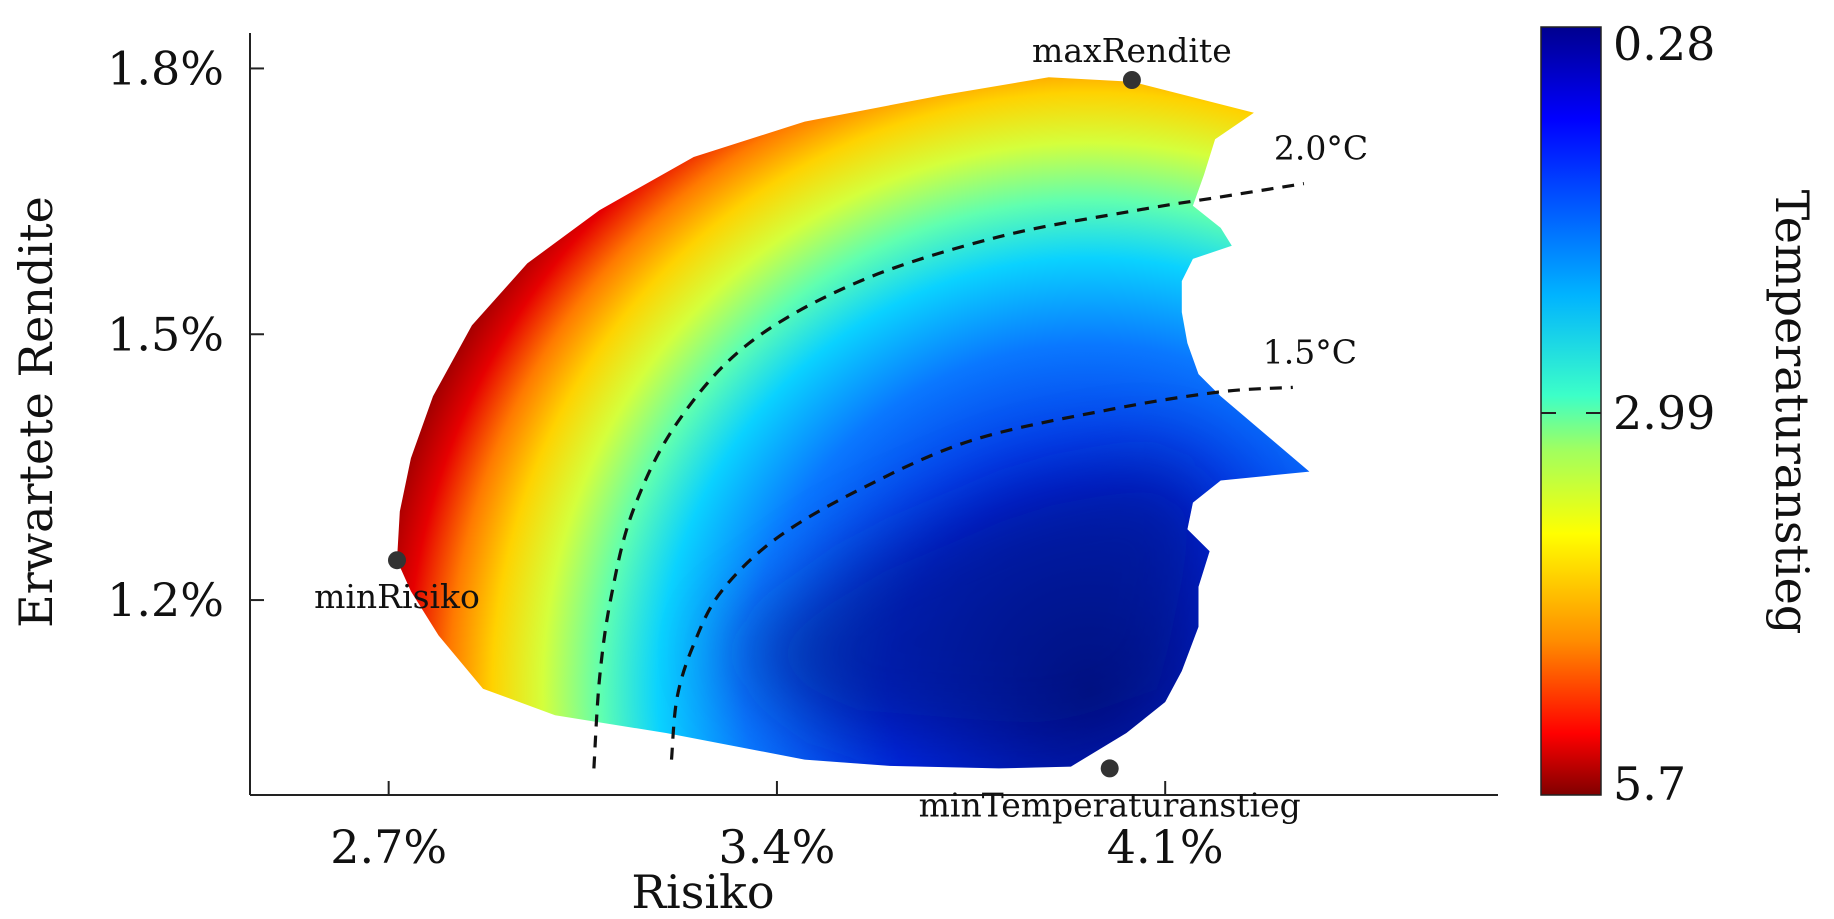 Image resolution: width=1834 pixels, height=919 pixels. Describe the element at coordinates (1571, 411) in the screenshot. I see `colorbar-scale` at that location.